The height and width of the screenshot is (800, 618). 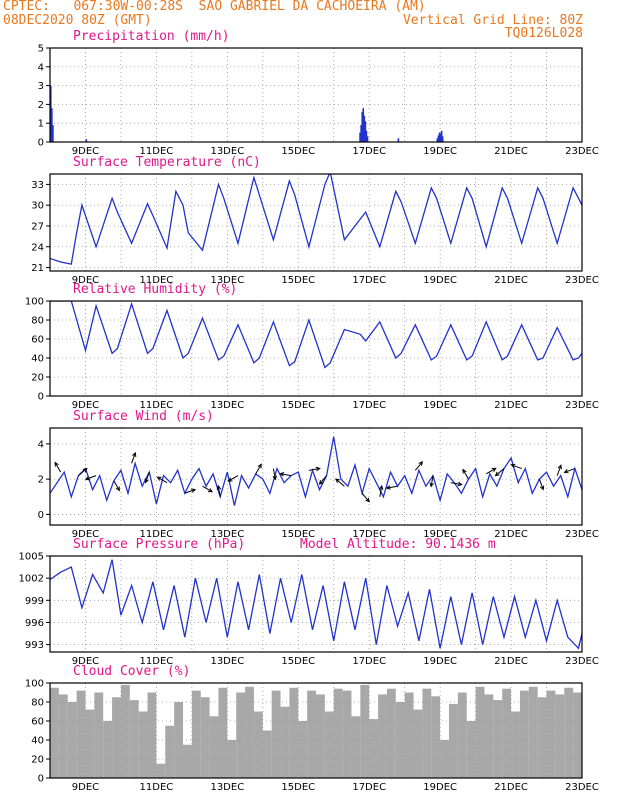 I want to click on y-tick-label: 60, so click(x=37, y=722).